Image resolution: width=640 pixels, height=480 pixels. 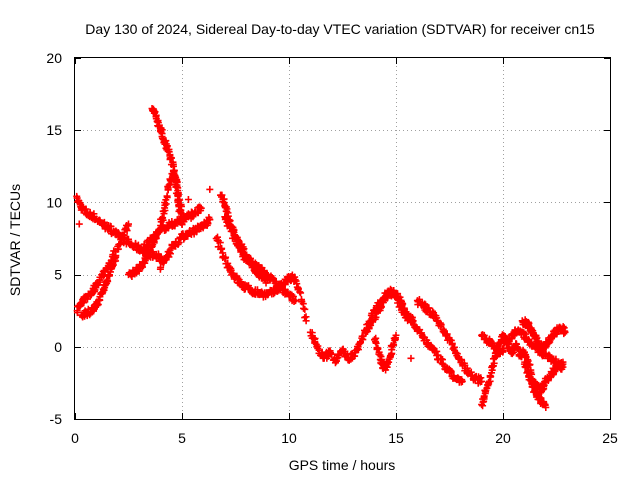 I want to click on y-tick-label: 5, so click(x=58, y=275).